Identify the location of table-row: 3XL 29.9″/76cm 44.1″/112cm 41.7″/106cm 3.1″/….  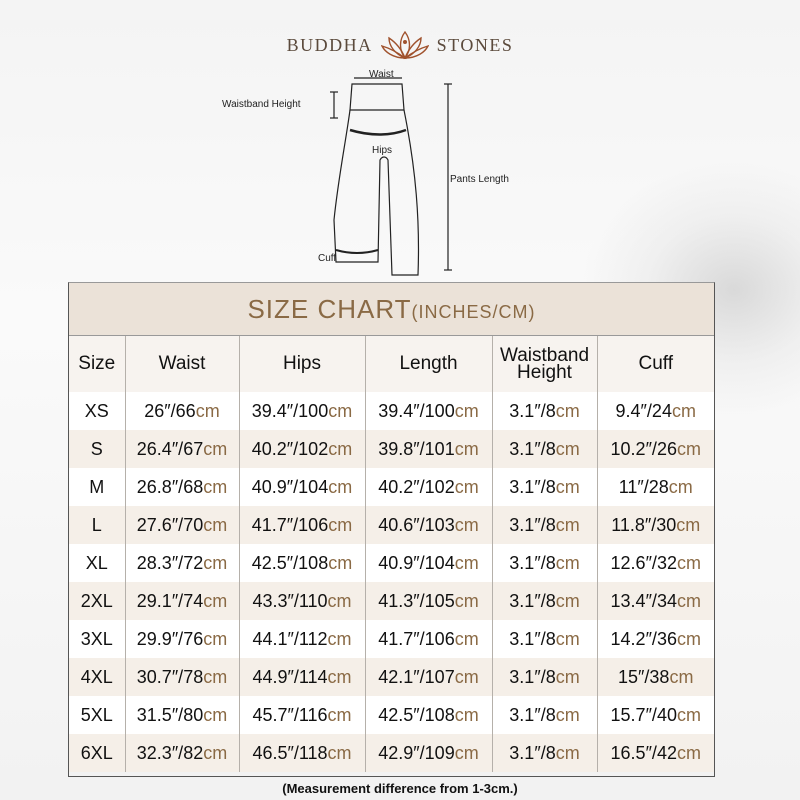
(391, 639).